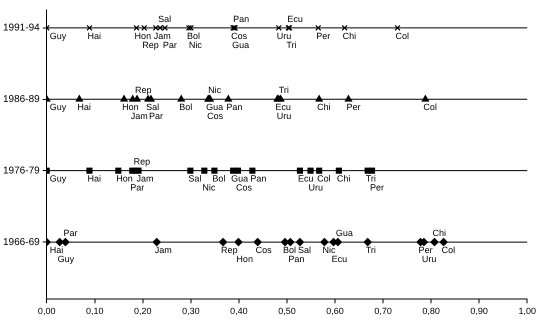 Image resolution: width=539 pixels, height=320 pixels. What do you see at coordinates (21, 100) in the screenshot?
I see `y-tick-label: 1986-89` at bounding box center [21, 100].